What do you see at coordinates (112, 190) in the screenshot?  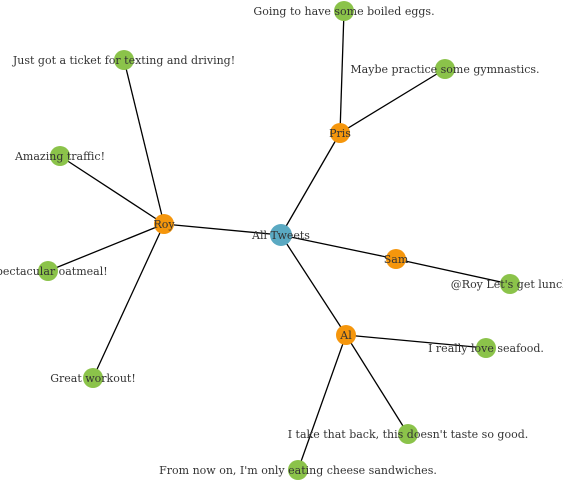 I see `link-roy-t4` at bounding box center [112, 190].